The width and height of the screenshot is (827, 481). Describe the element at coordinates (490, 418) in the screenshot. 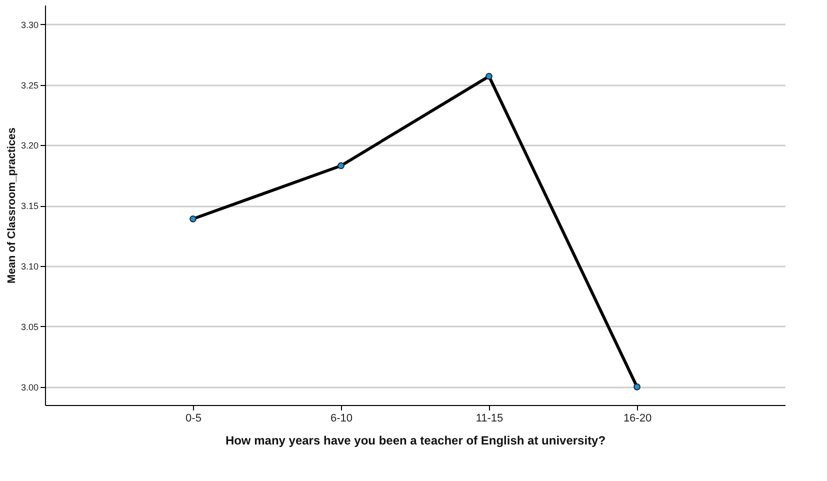

I see `x-tick-label: 11-15` at that location.